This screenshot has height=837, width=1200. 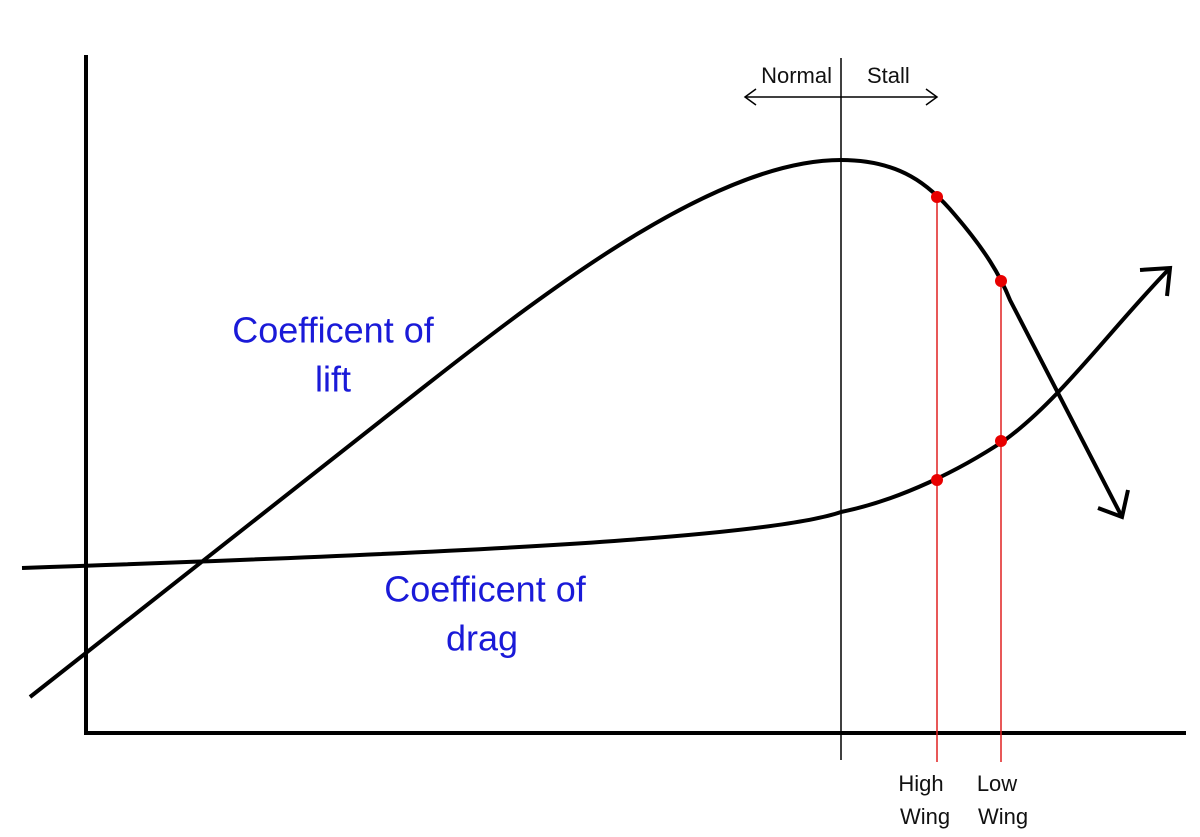 I want to click on lift-arrowhead, so click(x=1113, y=504).